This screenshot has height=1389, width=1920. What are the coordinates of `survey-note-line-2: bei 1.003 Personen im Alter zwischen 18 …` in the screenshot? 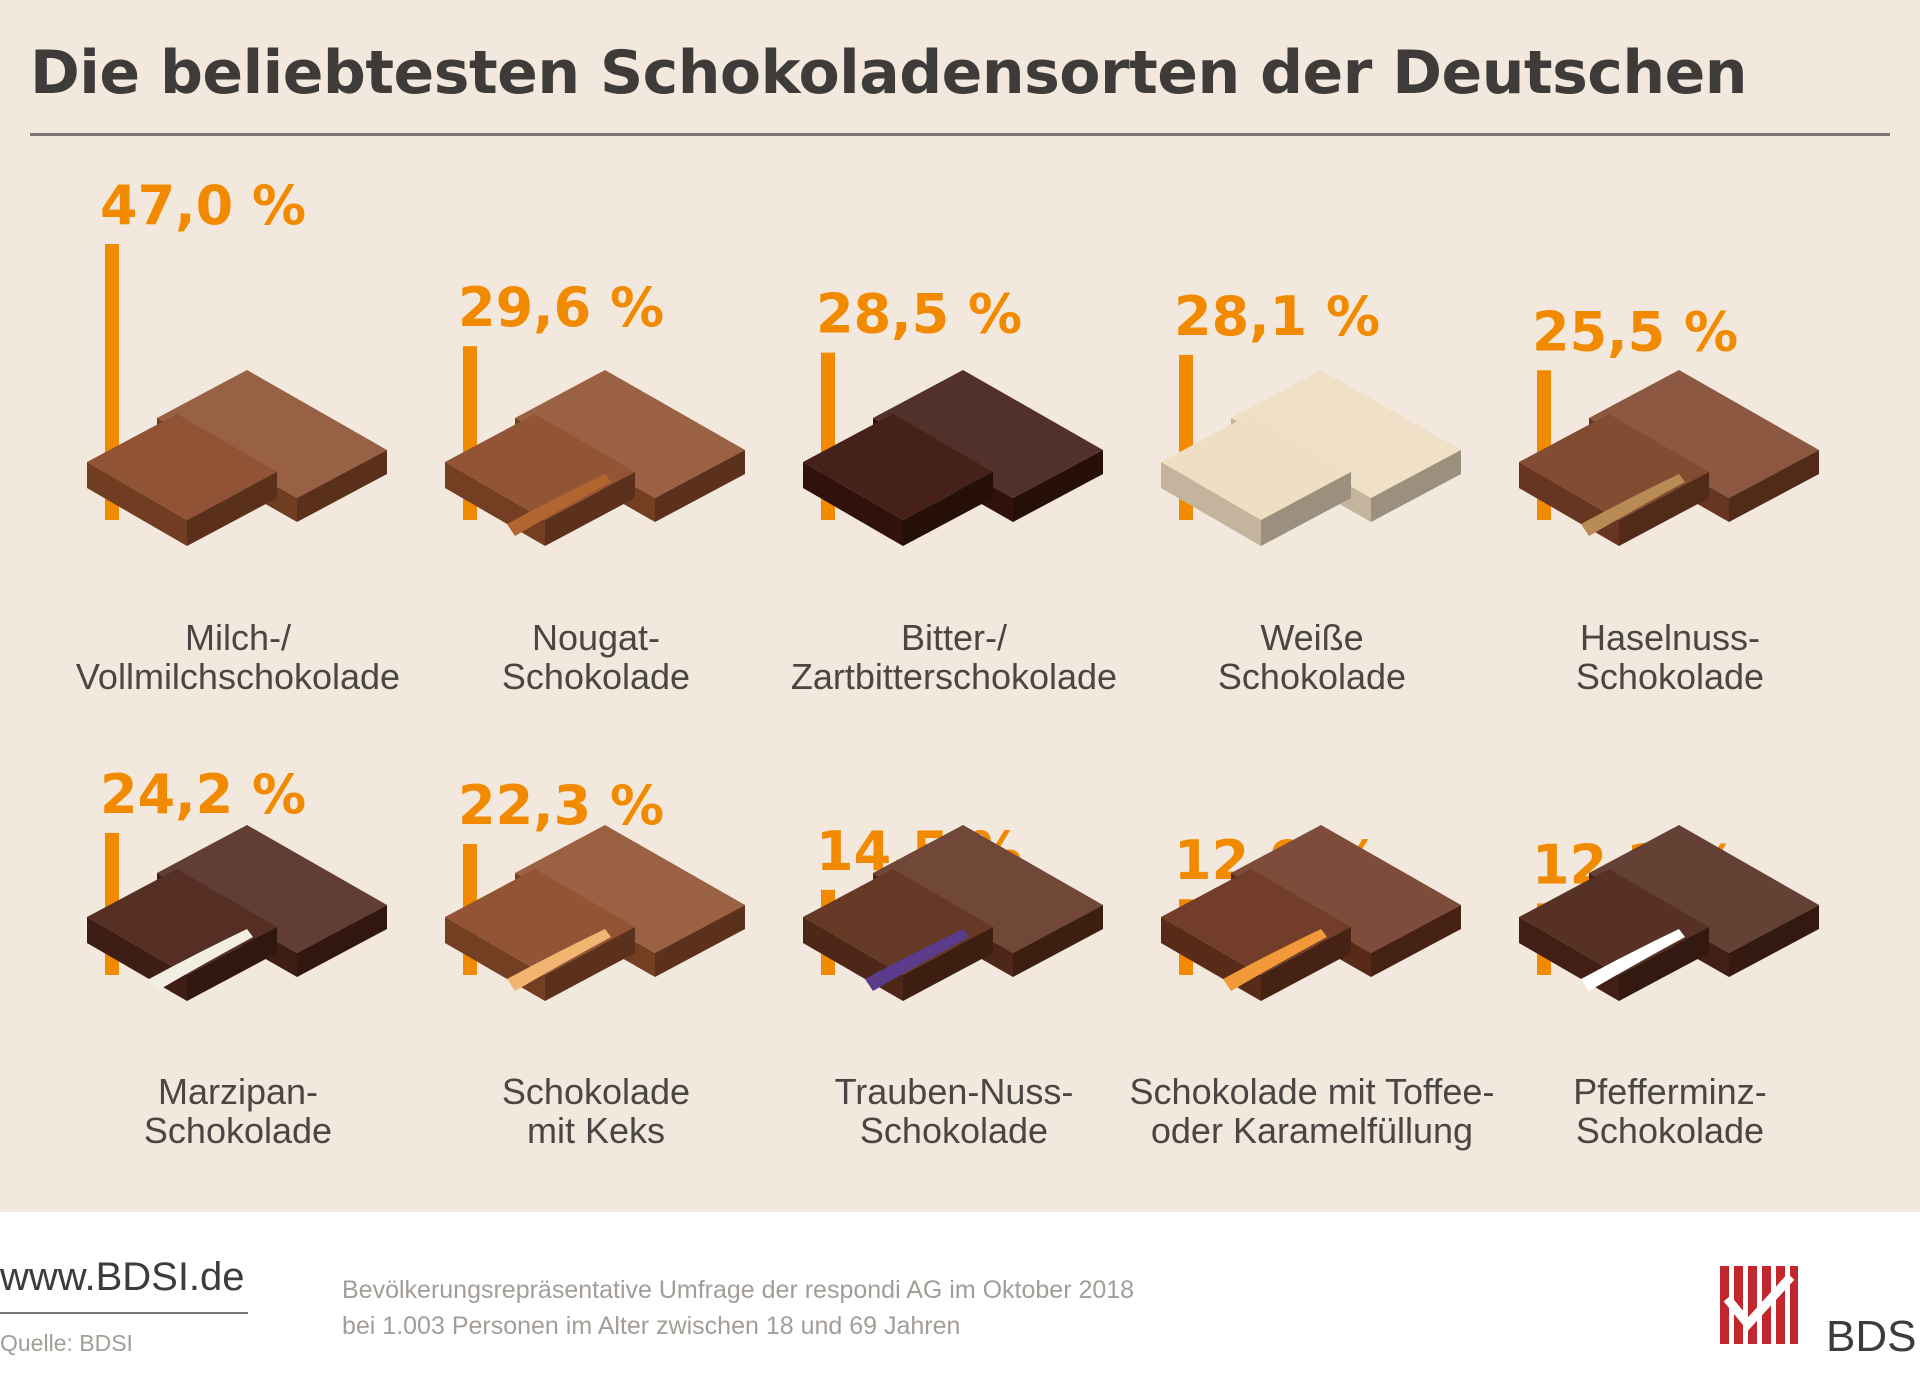 It's located at (651, 1326).